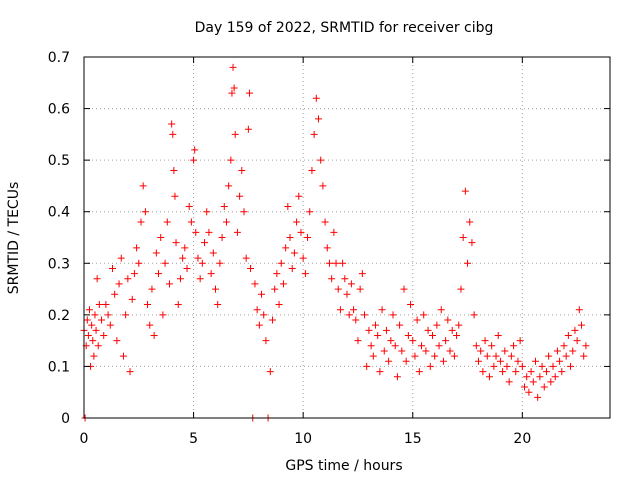 The height and width of the screenshot is (480, 640). What do you see at coordinates (193, 439) in the screenshot?
I see `x-tick-label: 5` at bounding box center [193, 439].